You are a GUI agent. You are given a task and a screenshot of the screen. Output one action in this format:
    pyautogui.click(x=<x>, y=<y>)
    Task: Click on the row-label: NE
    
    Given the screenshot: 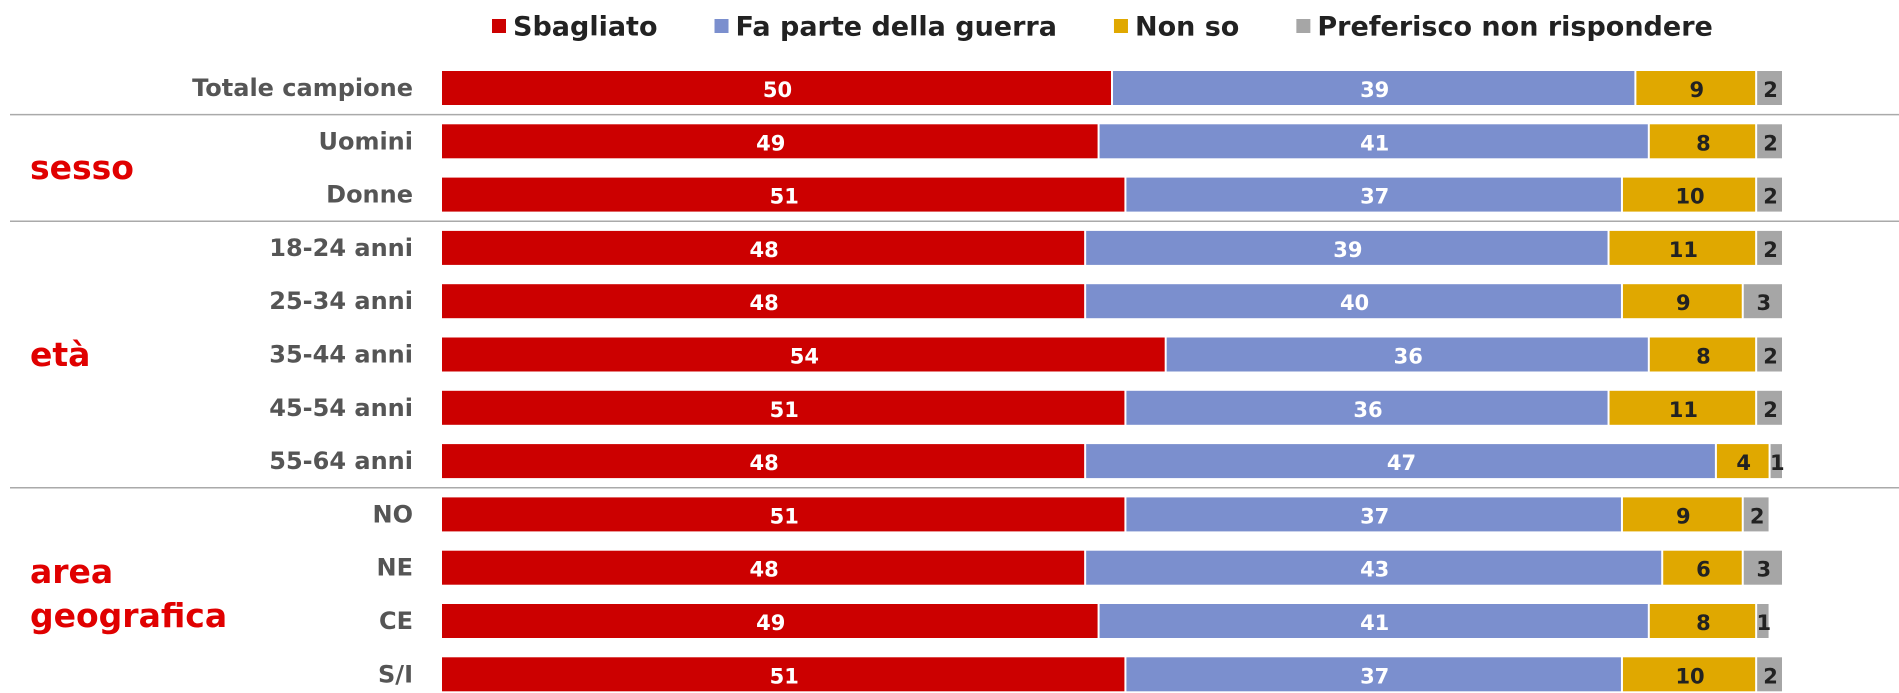 What is the action you would take?
    pyautogui.click(x=395, y=568)
    